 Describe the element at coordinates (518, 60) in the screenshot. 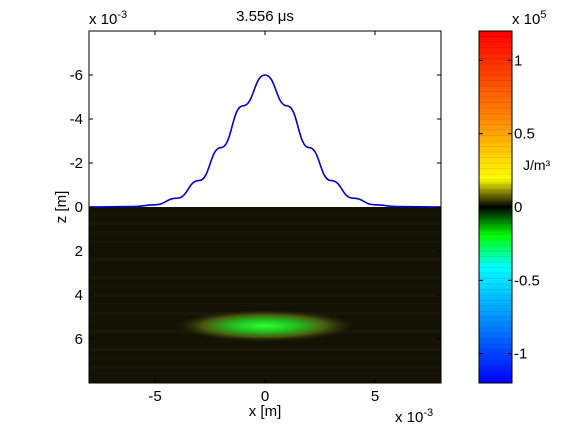

I see `colorbar-tick-label: 1` at that location.